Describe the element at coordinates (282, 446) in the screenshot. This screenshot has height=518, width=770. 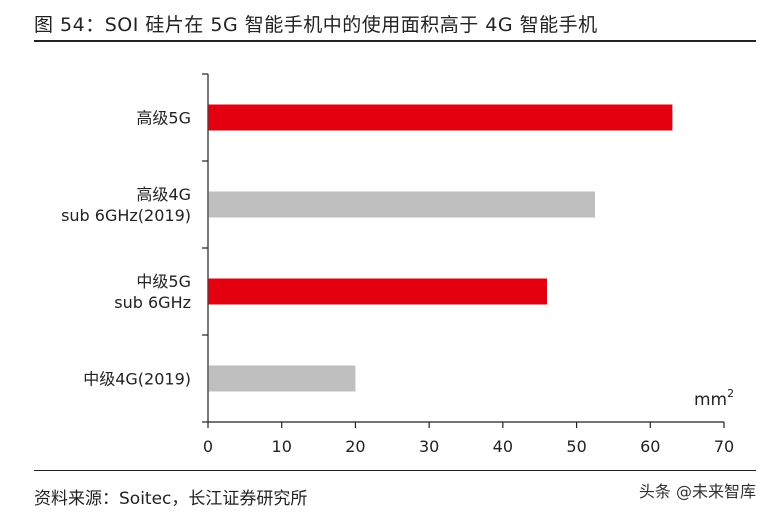
I see `x-tick-label: 10` at that location.